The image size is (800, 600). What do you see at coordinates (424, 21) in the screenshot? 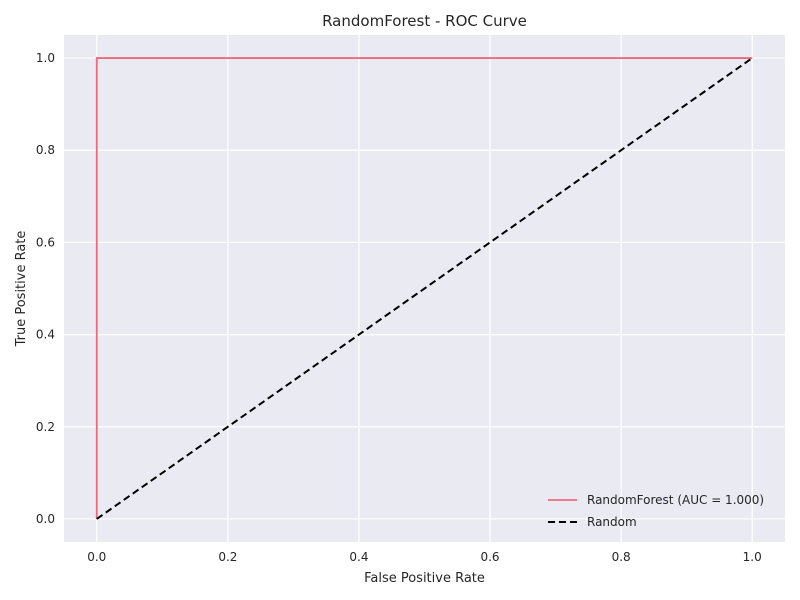
I see `chart-title: RandomForest - ROC Curve` at bounding box center [424, 21].